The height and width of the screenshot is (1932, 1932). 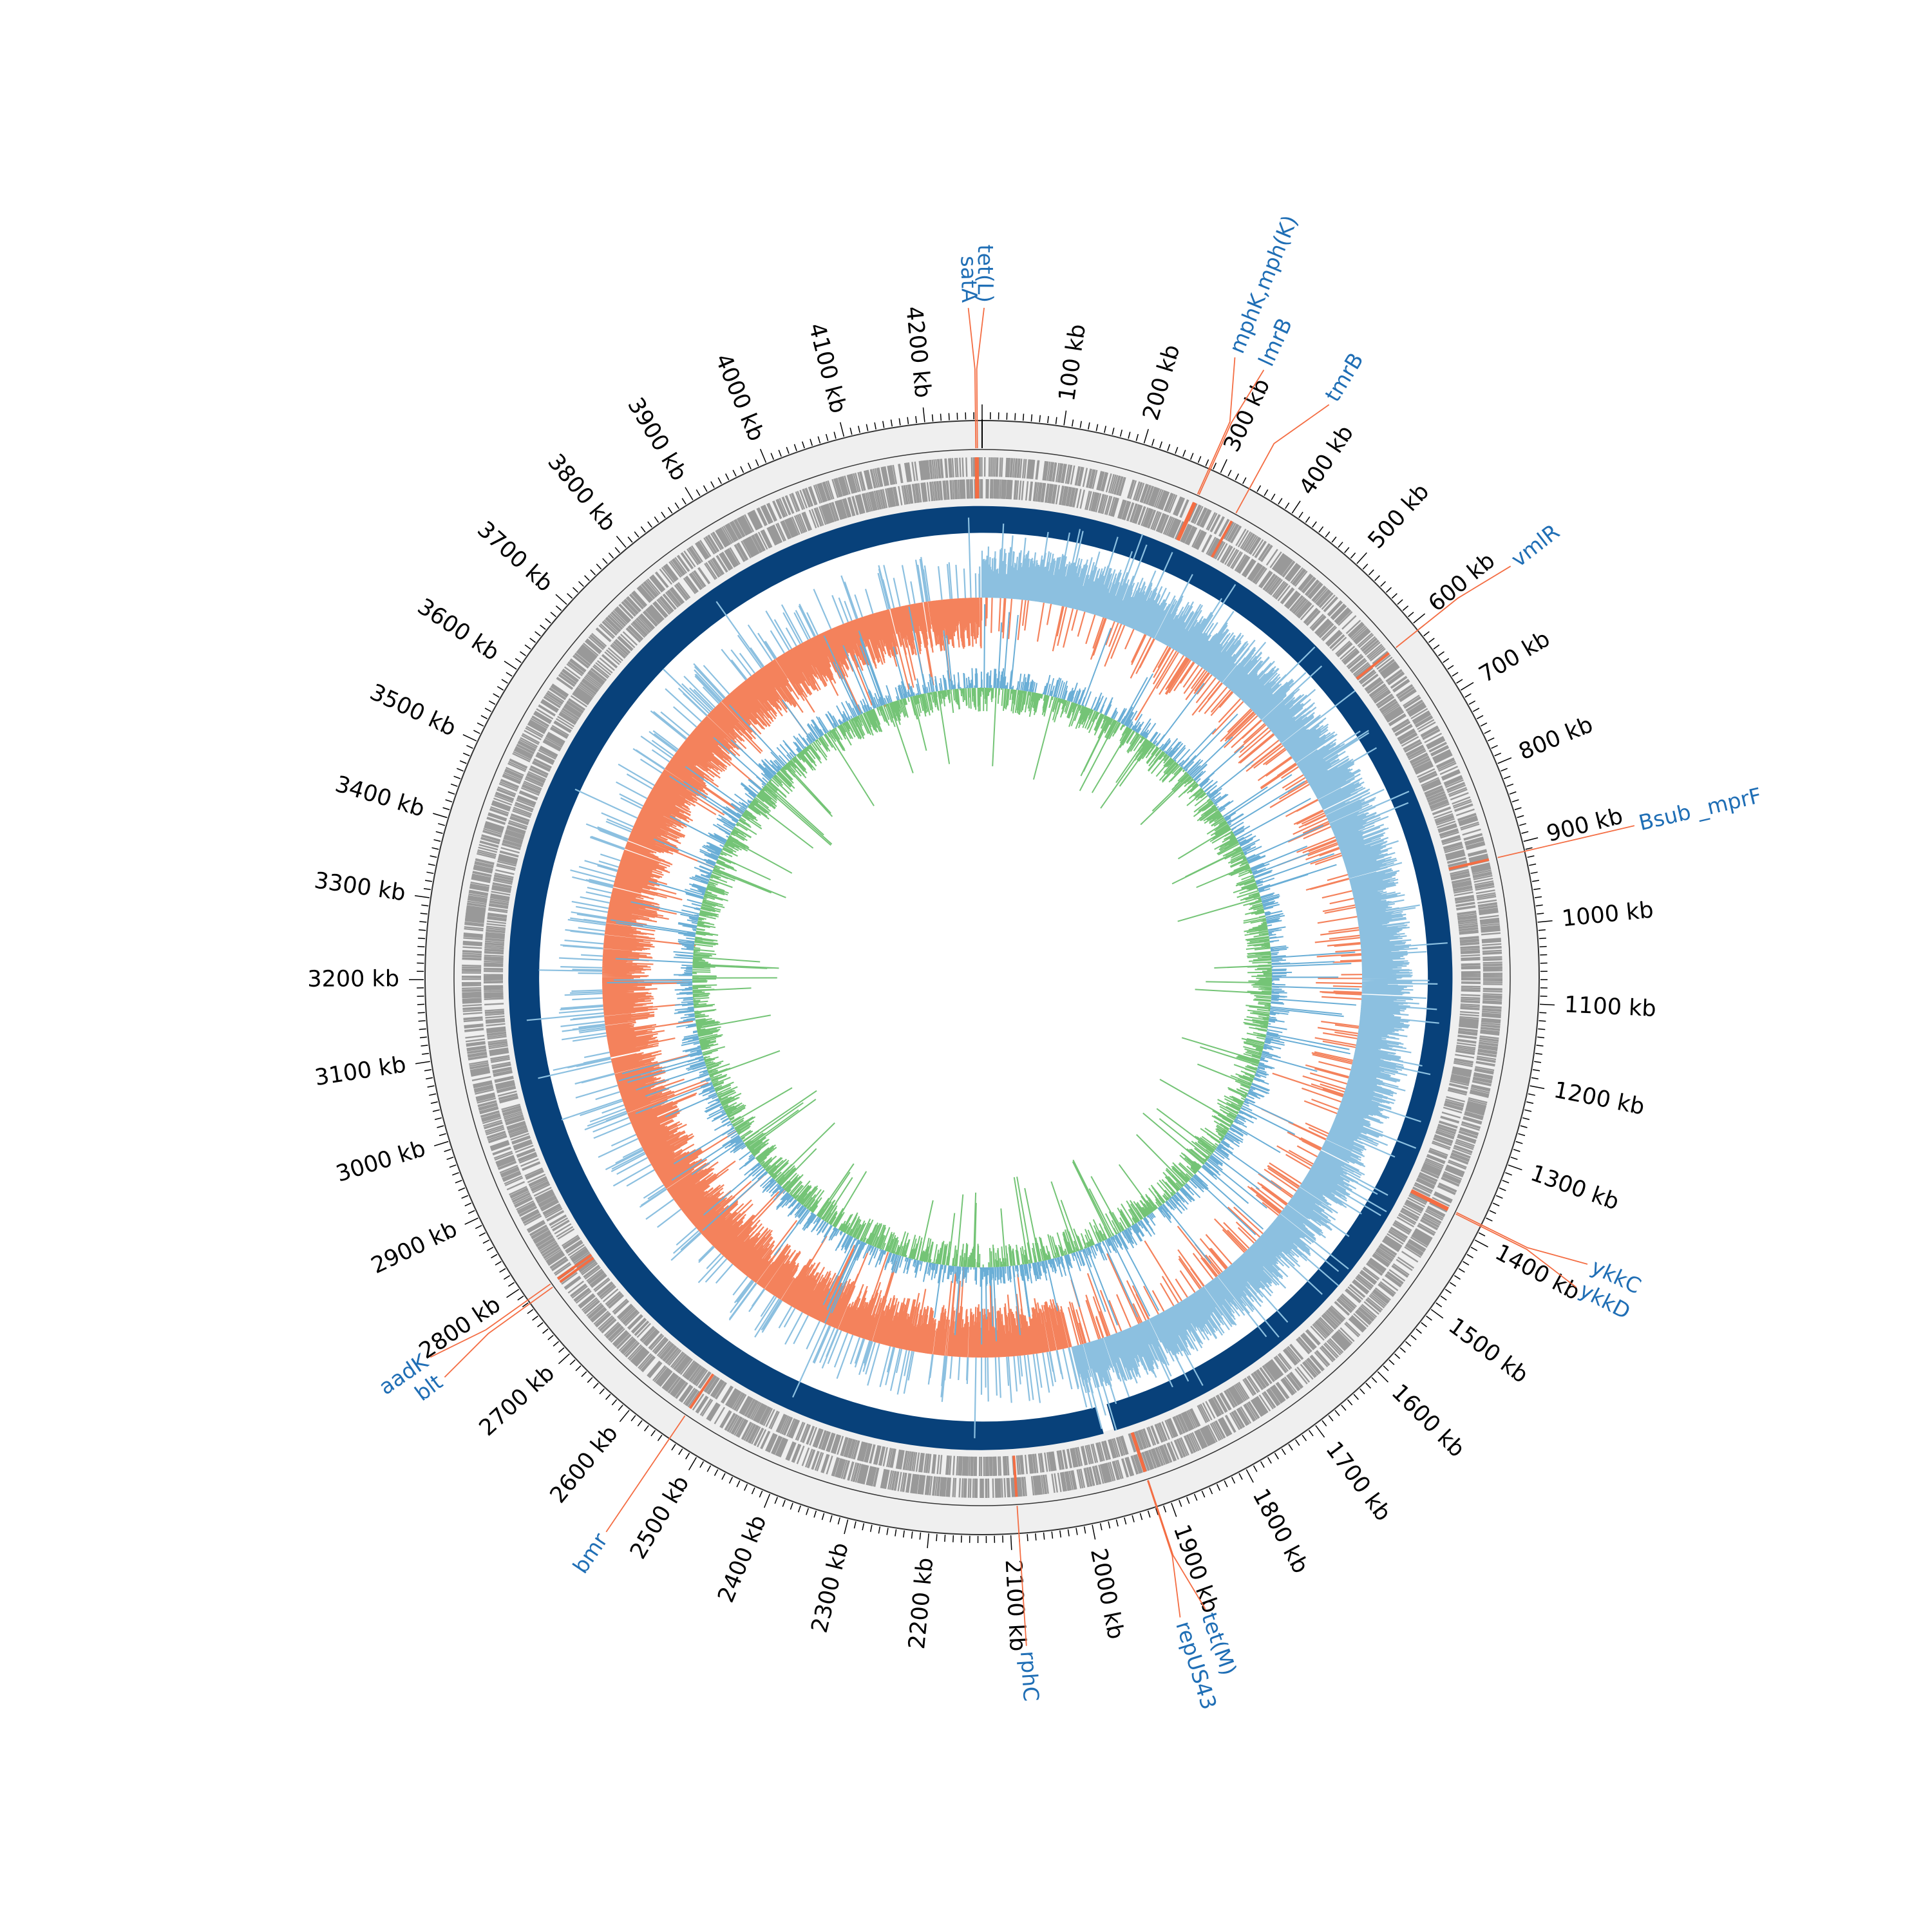 What do you see at coordinates (1281, 1531) in the screenshot?
I see `tick-label: 1800 kb` at bounding box center [1281, 1531].